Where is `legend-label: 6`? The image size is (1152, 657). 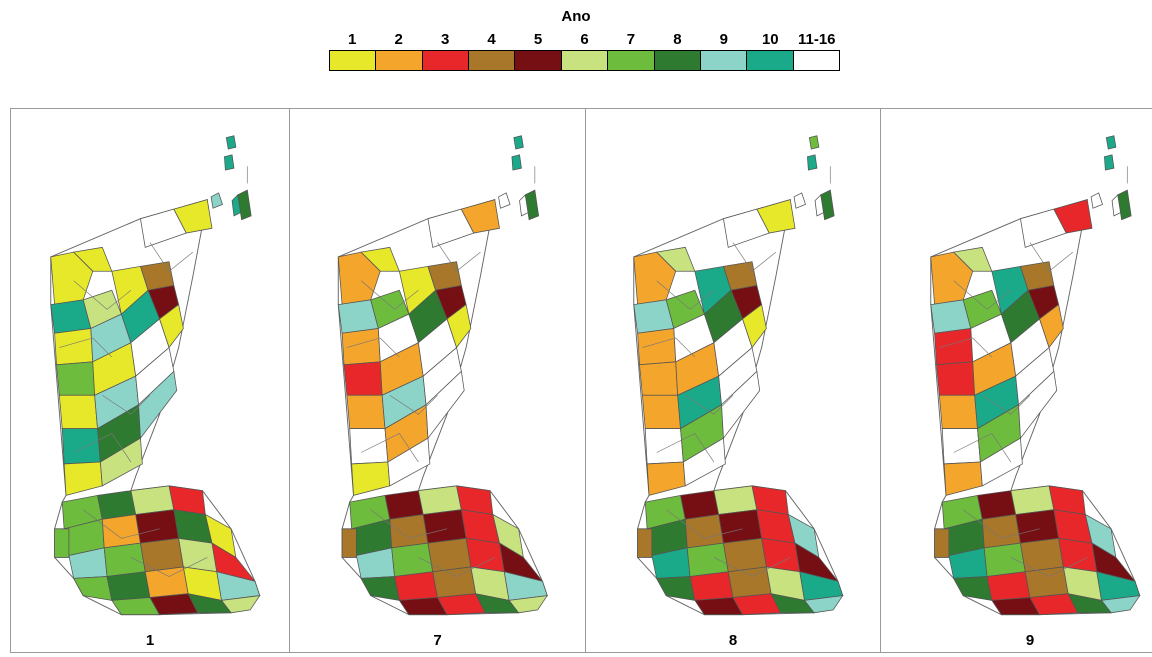 legend-label: 6 is located at coordinates (584, 39).